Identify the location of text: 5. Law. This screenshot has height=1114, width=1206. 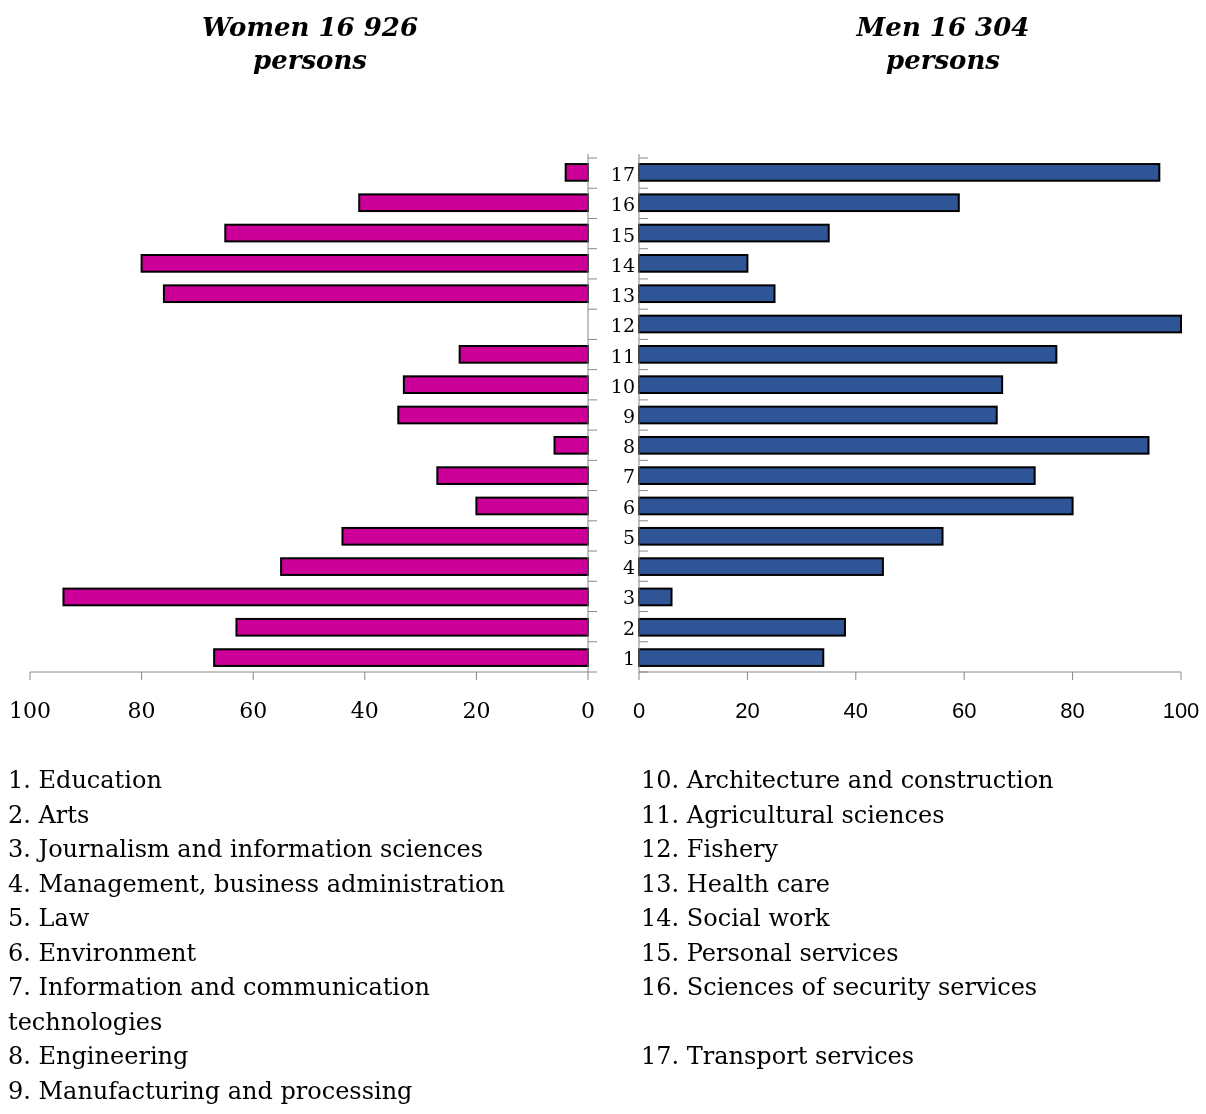
(49, 918).